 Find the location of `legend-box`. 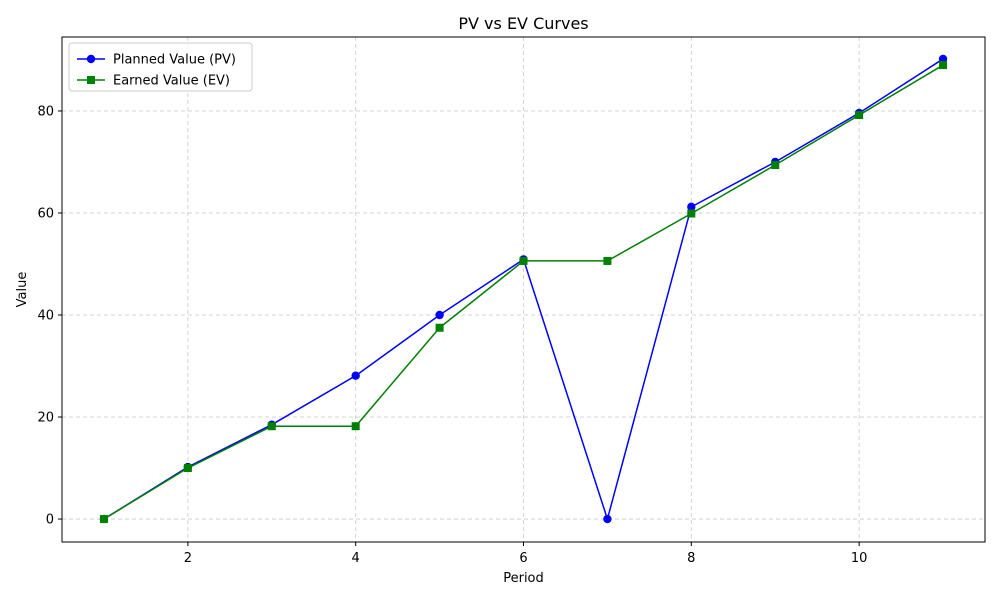

legend-box is located at coordinates (160, 67).